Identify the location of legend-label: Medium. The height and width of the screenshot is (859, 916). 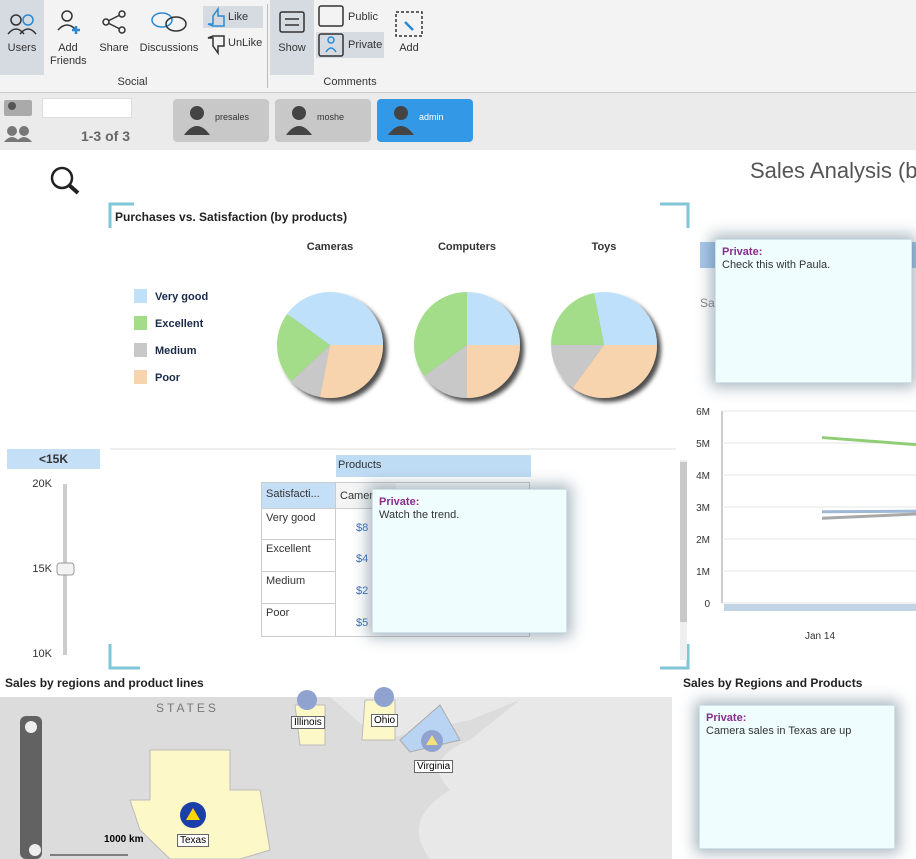
(176, 351).